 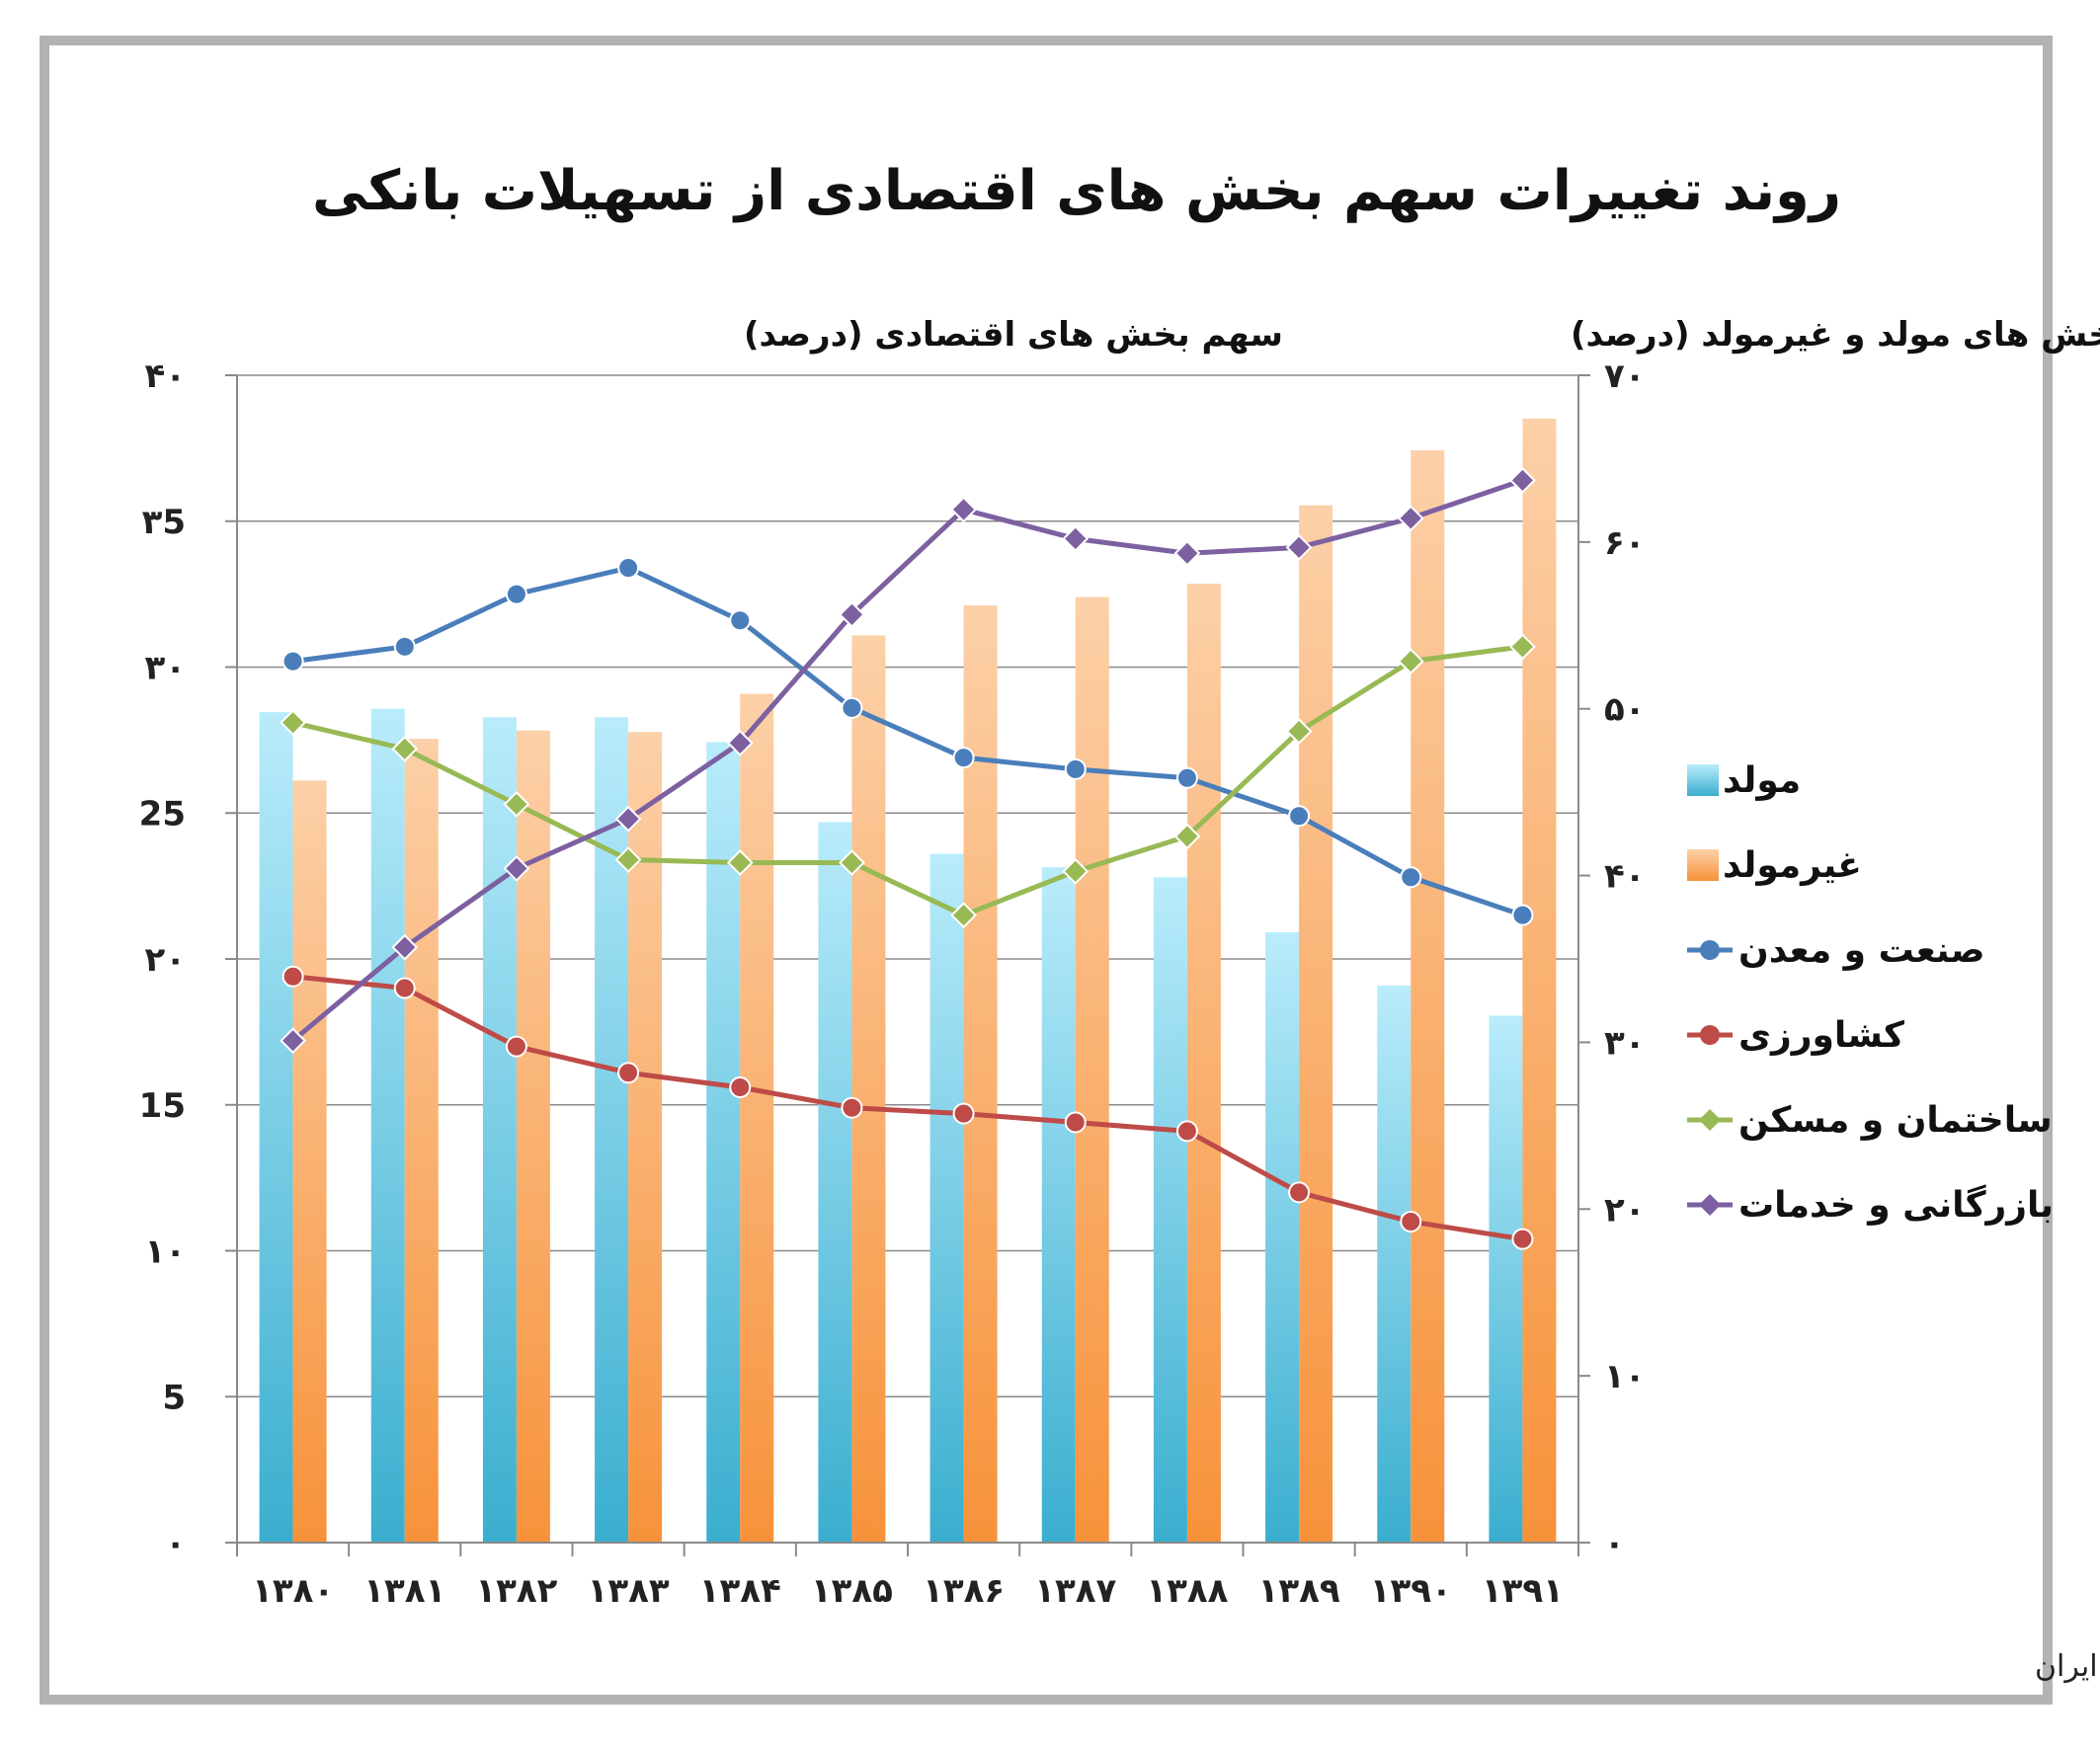 I want to click on x-tick-label: ۱۳۸۰, so click(x=293, y=1591).